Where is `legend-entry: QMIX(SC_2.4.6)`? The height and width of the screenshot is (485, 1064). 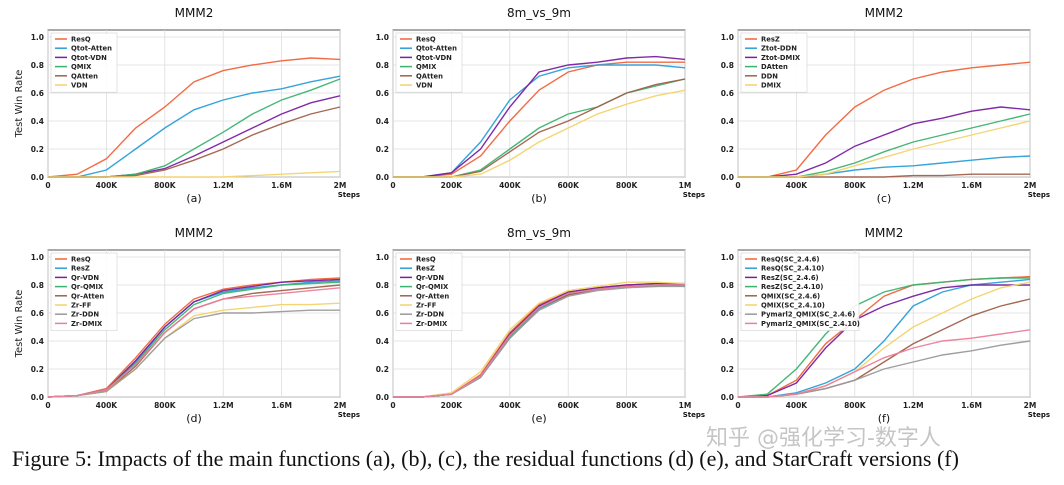
legend-entry: QMIX(SC_2.4.6) is located at coordinates (790, 296).